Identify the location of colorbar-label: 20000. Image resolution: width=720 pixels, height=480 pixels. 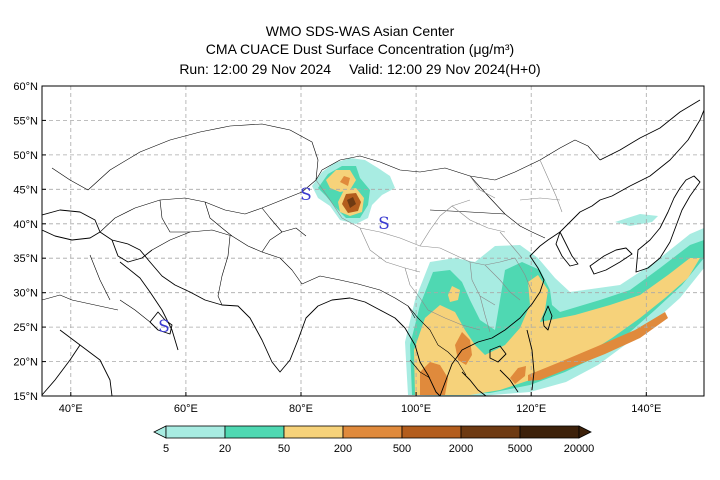
(579, 449).